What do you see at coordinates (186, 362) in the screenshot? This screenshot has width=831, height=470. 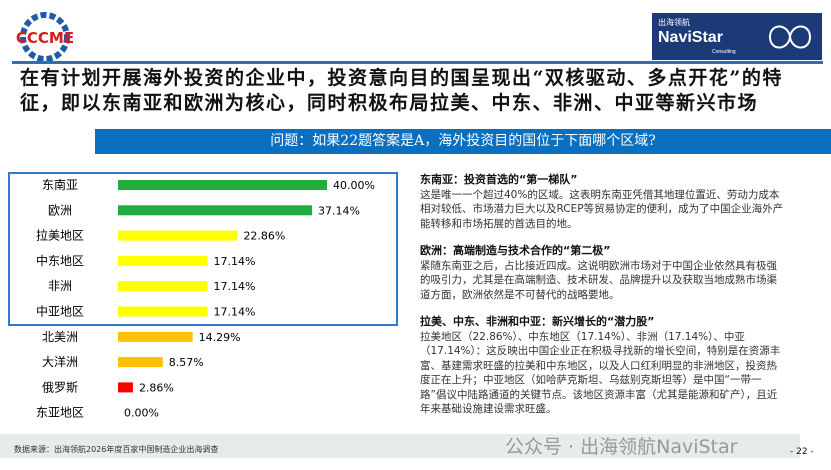 I see `data-label: 8.57%` at bounding box center [186, 362].